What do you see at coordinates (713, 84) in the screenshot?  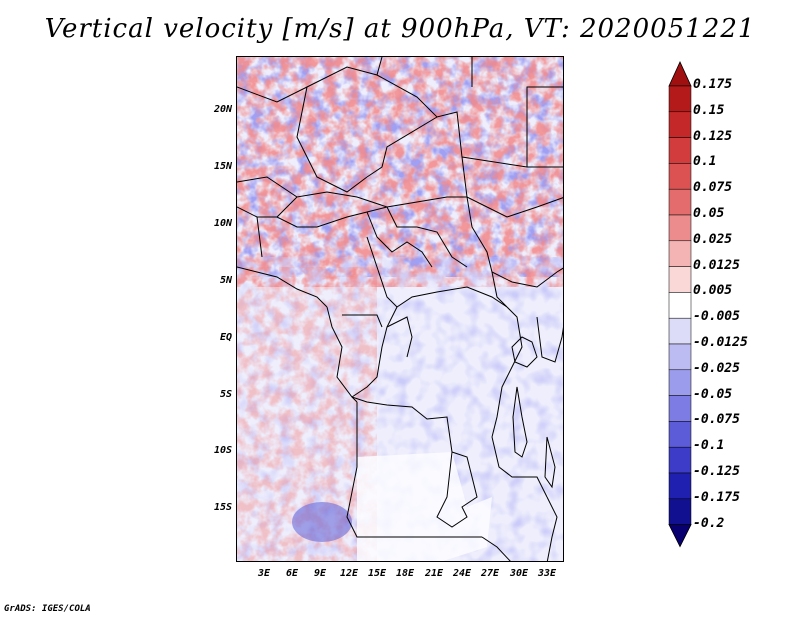 I see `colorbar-tick-label: 0.175` at bounding box center [713, 84].